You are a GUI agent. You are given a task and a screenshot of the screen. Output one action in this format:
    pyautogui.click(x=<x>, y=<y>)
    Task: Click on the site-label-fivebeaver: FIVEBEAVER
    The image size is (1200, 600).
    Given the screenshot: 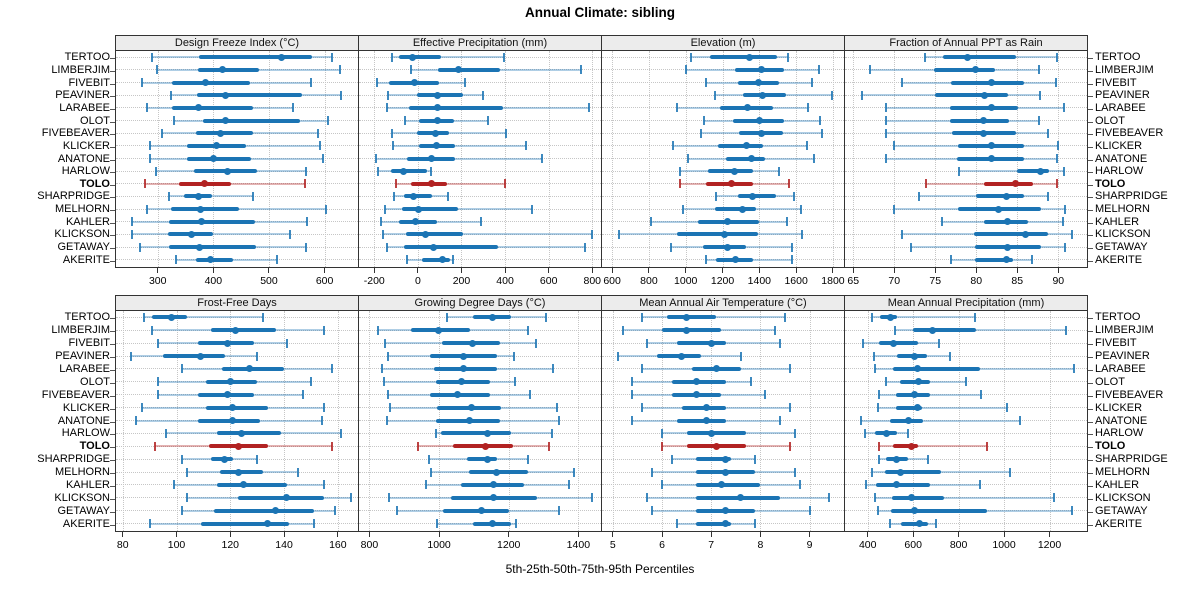 What is the action you would take?
    pyautogui.click(x=1129, y=133)
    